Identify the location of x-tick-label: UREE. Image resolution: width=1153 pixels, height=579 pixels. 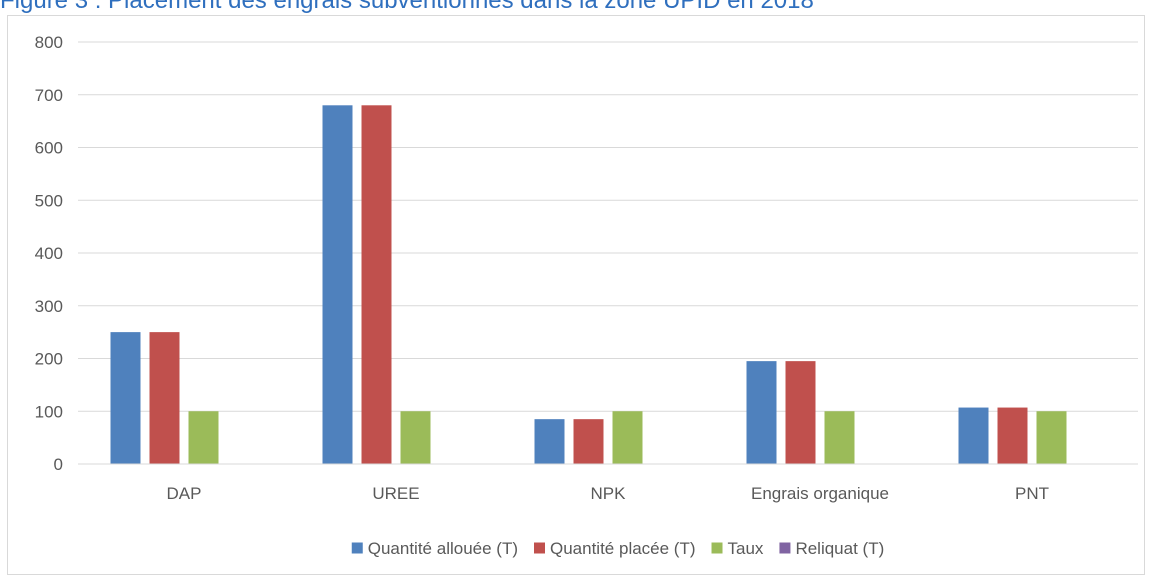
(395, 493).